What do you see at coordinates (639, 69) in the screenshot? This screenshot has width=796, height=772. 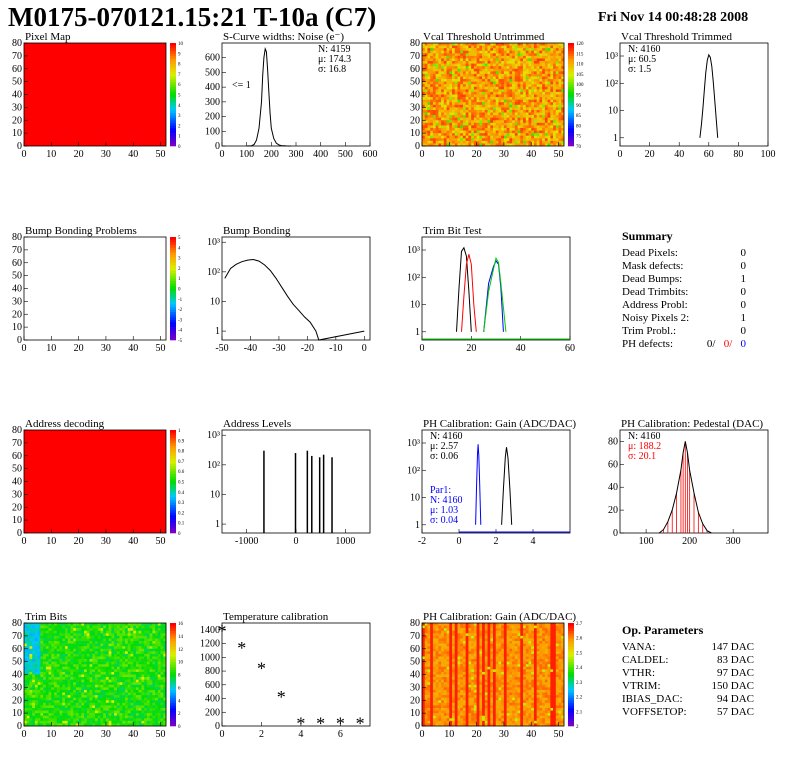 I see `stat-line: σ: 1.5` at bounding box center [639, 69].